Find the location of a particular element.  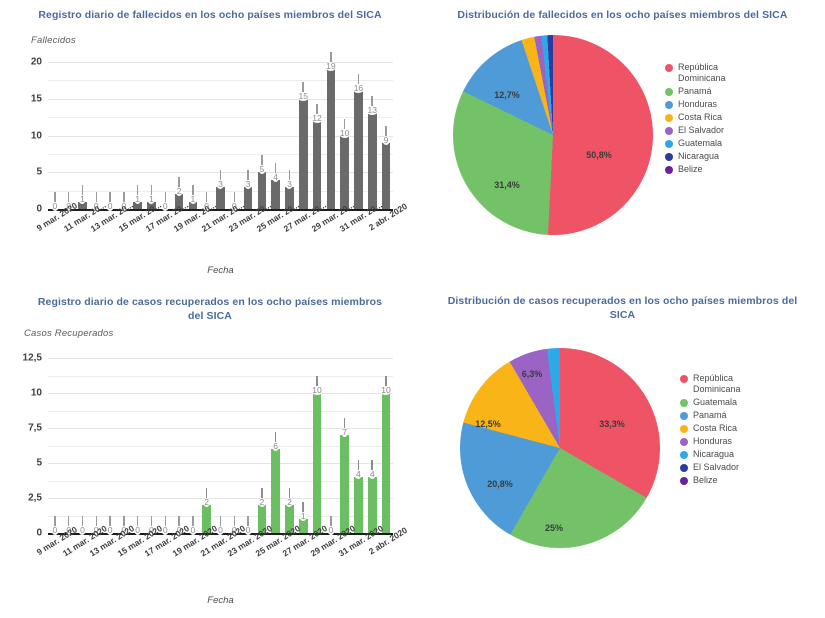

pie-recuperados: 33,3% 25% 20,8% 12,5% 6,3% is located at coordinates (560, 448).